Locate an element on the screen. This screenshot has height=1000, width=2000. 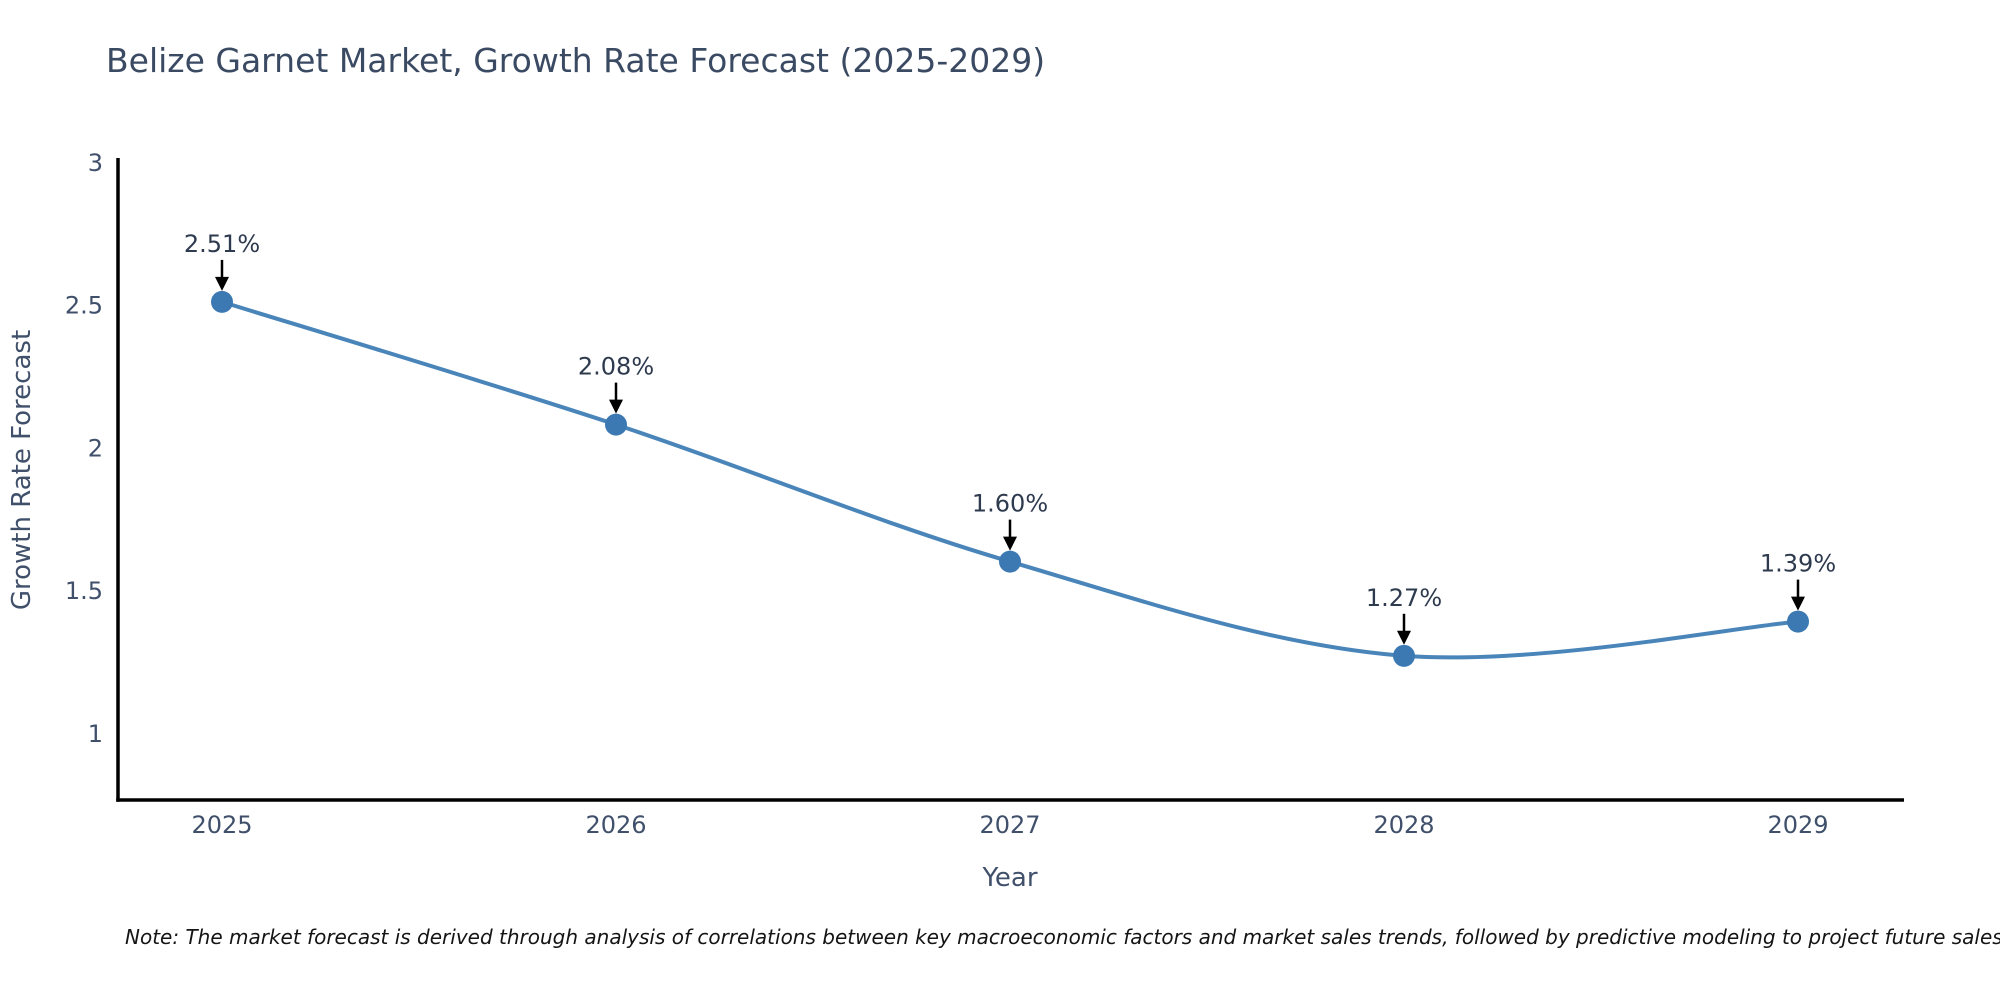
point-value-label: 1.39% is located at coordinates (1798, 564).